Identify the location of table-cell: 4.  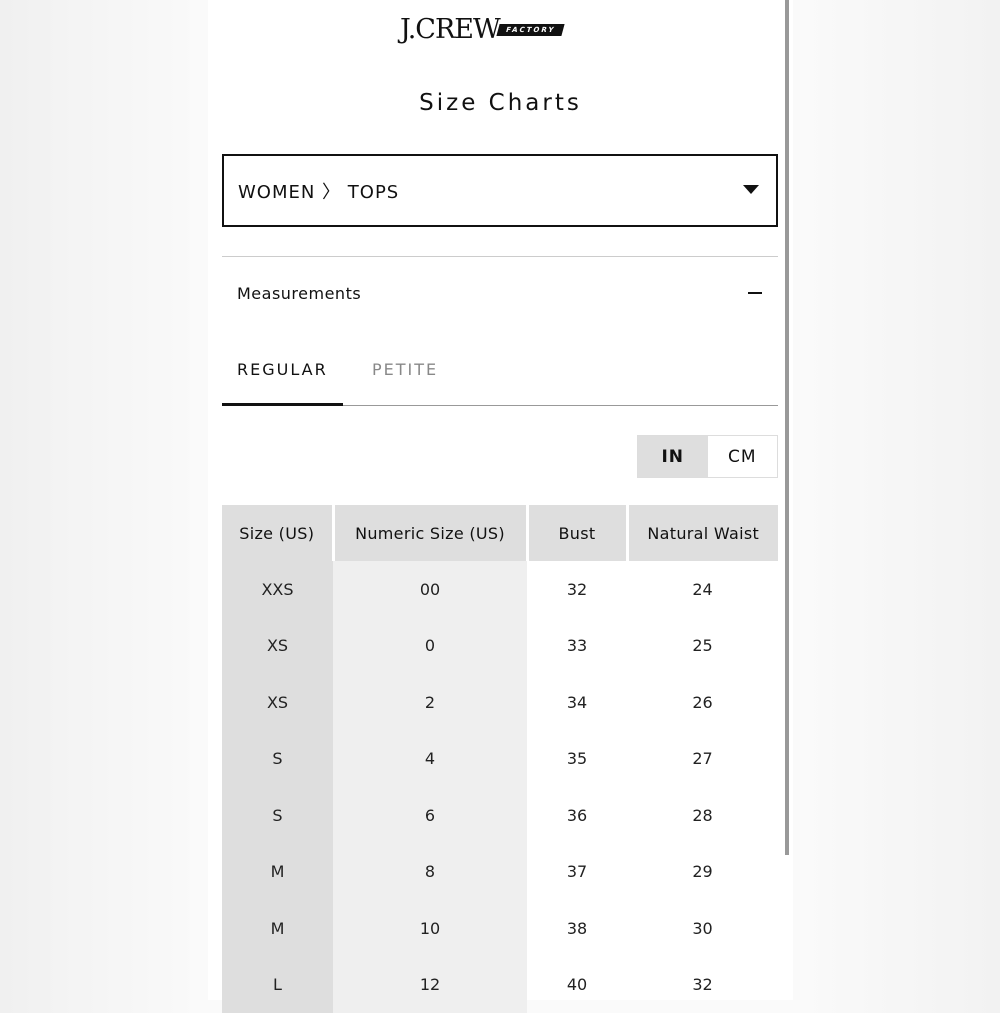
(430, 759).